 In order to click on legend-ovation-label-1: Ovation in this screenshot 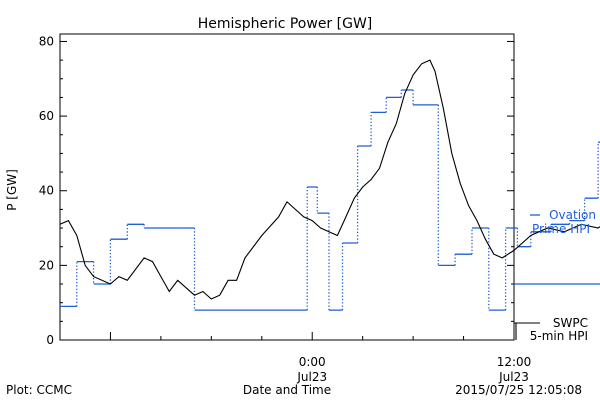, I will do `click(572, 215)`.